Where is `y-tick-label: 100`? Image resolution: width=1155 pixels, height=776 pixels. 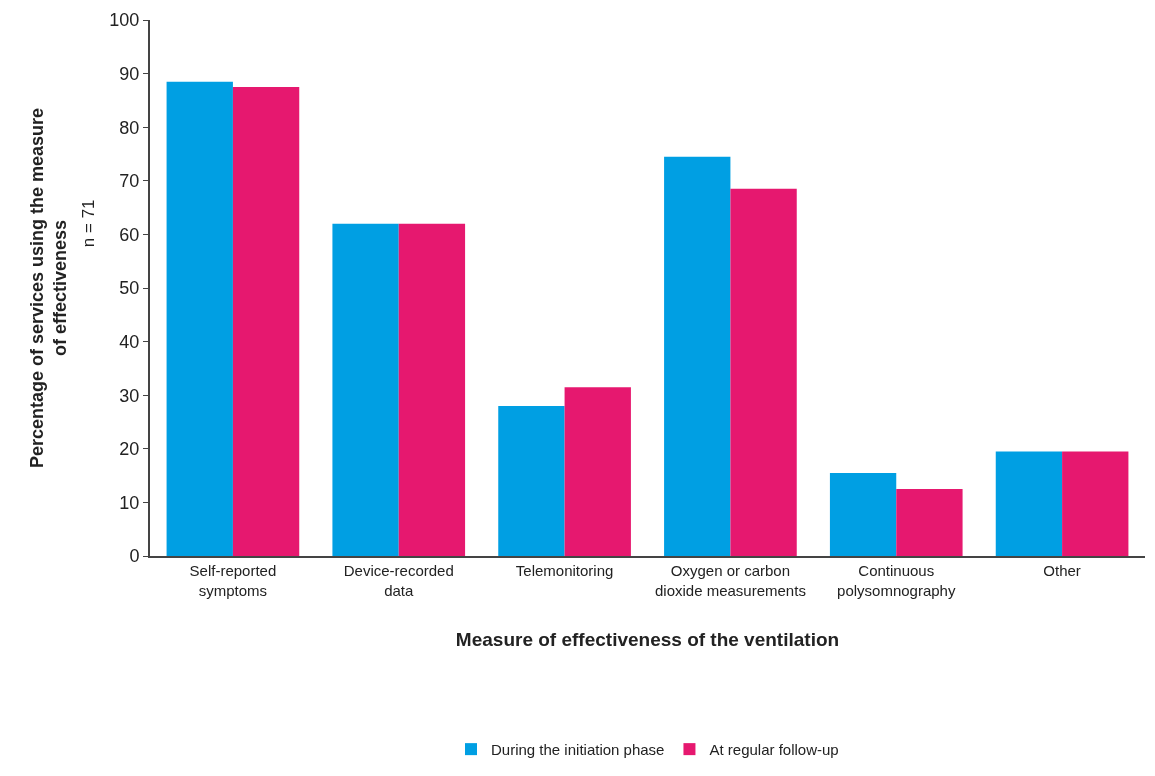 y-tick-label: 100 is located at coordinates (124, 20).